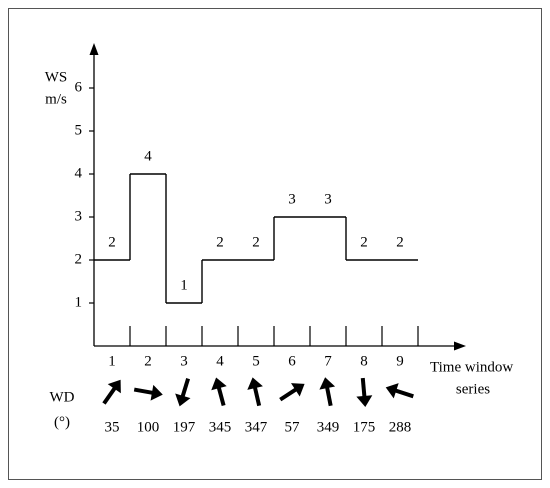 This screenshot has width=550, height=488. What do you see at coordinates (256, 361) in the screenshot?
I see `x-tick-label: 5` at bounding box center [256, 361].